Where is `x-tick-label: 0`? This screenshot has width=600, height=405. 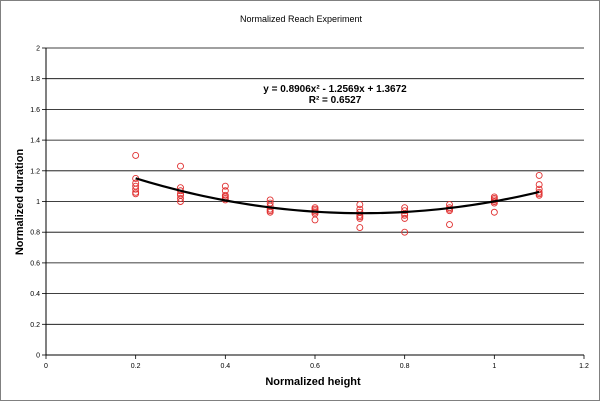 x-tick-label: 0 is located at coordinates (46, 366).